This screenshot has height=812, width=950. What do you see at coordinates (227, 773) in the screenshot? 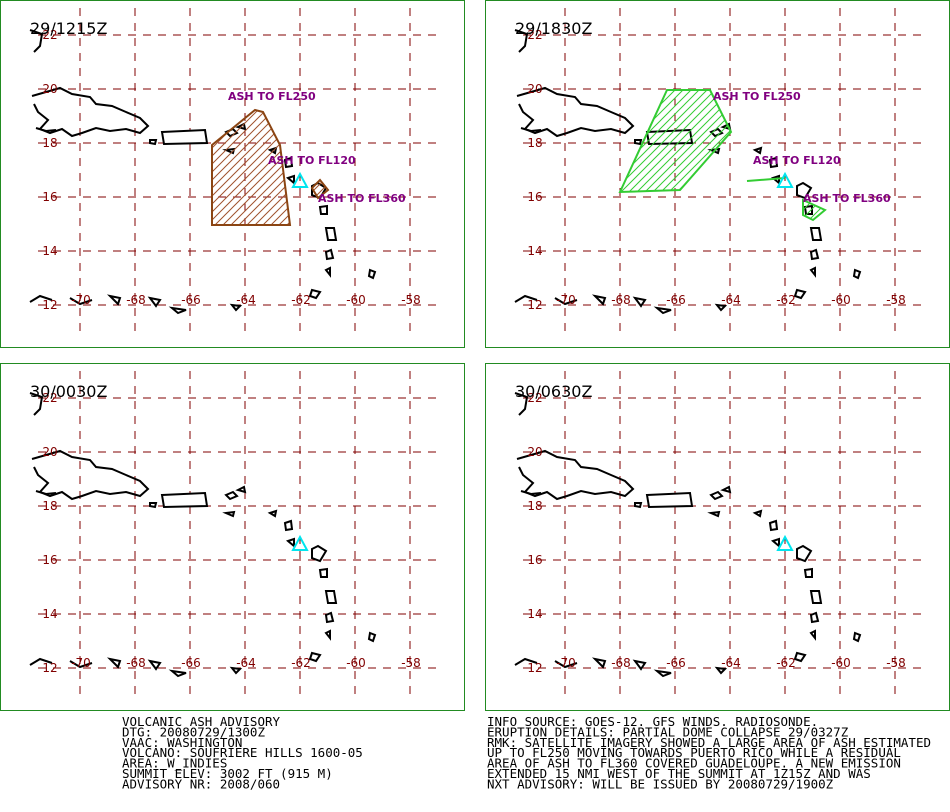
I see `advisory-line: SUMMIT ELEV: 3002 FT (915 M)` at bounding box center [227, 773].